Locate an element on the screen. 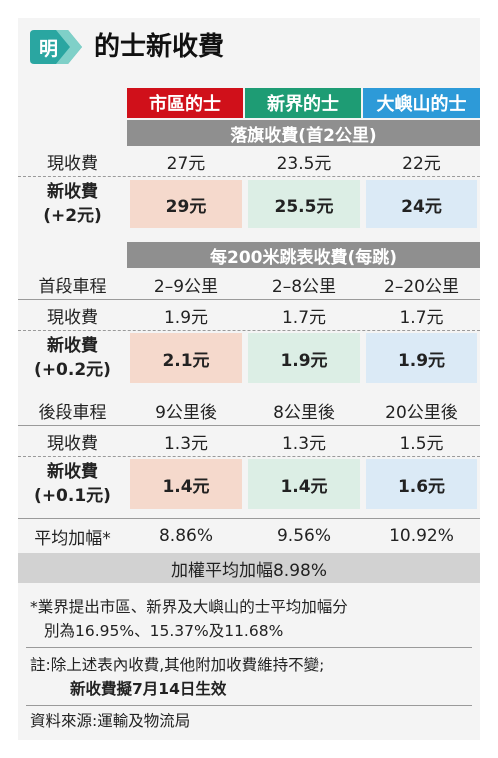 The image size is (498, 758). average-nt: 9.56% is located at coordinates (303, 536).